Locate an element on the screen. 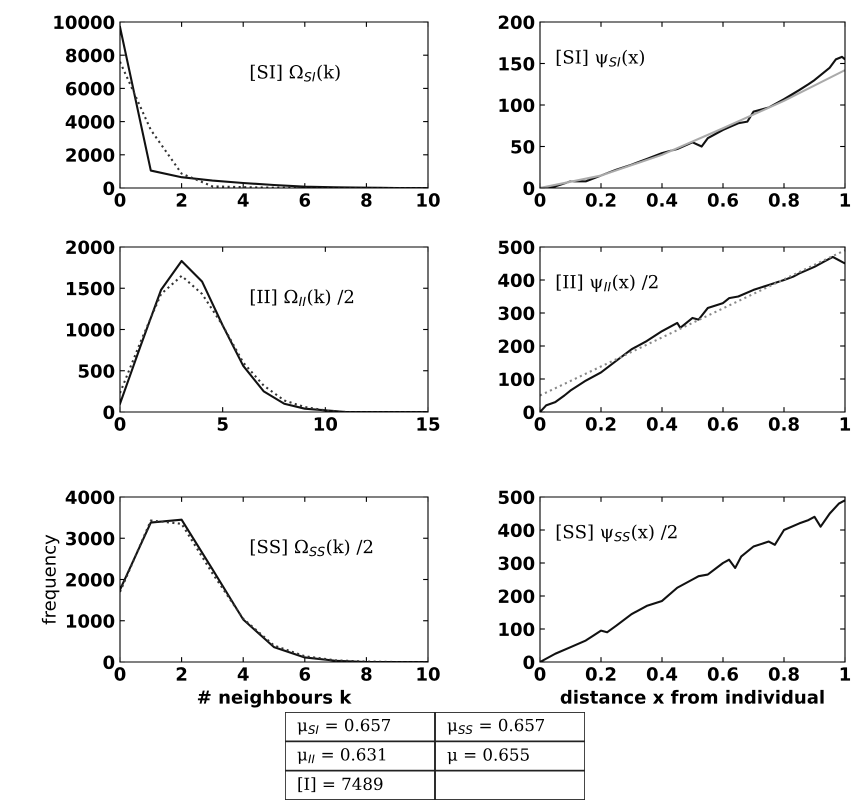 The height and width of the screenshot is (805, 854). annotation: [SI] Ω$_{SI}$(k) is located at coordinates (295, 73).